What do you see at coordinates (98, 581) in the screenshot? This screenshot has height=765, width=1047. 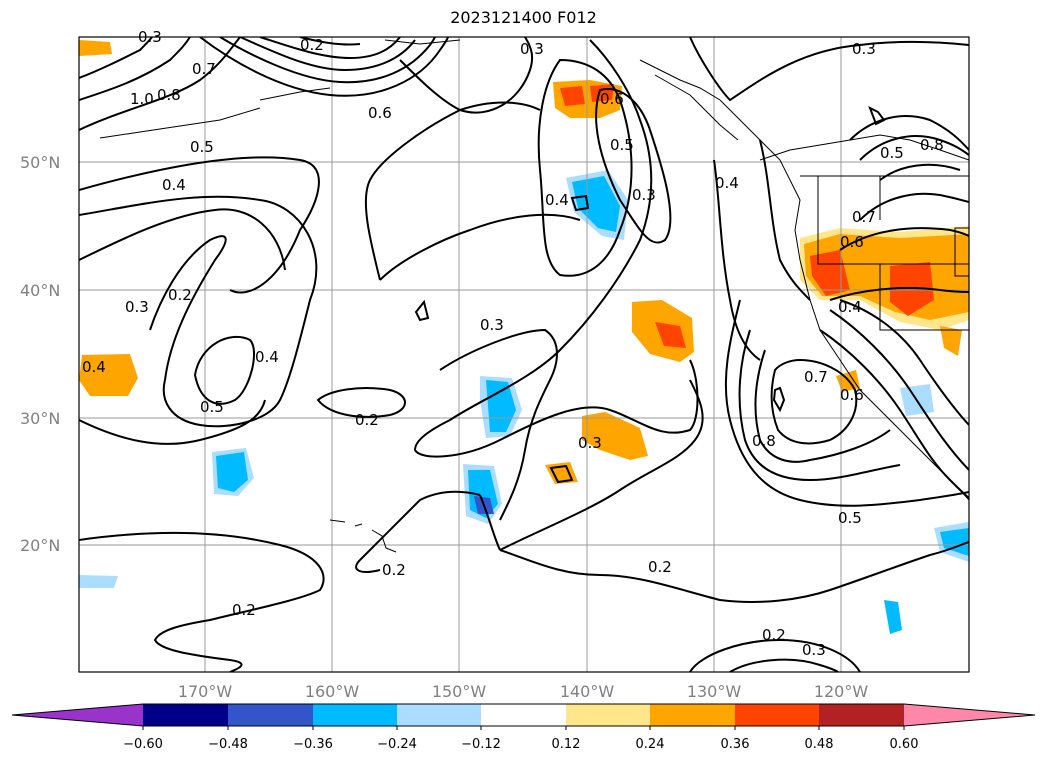 I see `cold-patch-light` at bounding box center [98, 581].